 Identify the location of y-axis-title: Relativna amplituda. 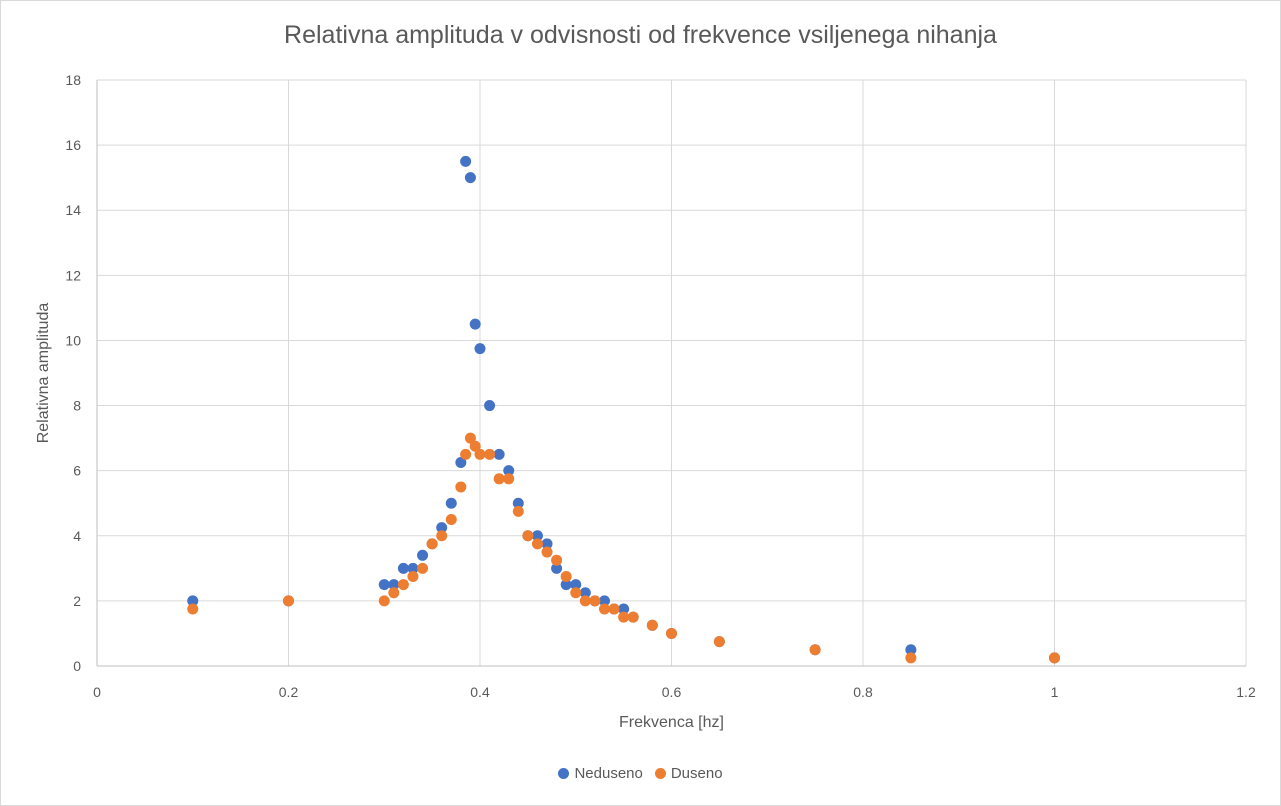
(43, 373).